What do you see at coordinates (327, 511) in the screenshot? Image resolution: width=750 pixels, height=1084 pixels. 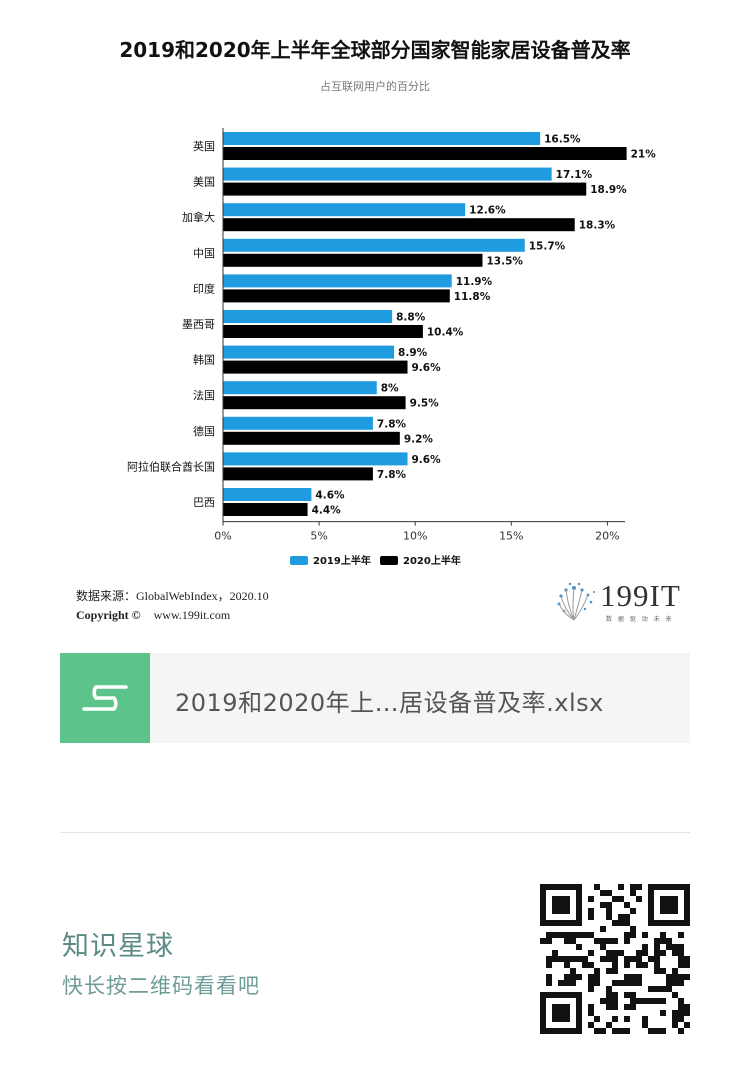 I see `data-label: 4.4%` at bounding box center [327, 511].